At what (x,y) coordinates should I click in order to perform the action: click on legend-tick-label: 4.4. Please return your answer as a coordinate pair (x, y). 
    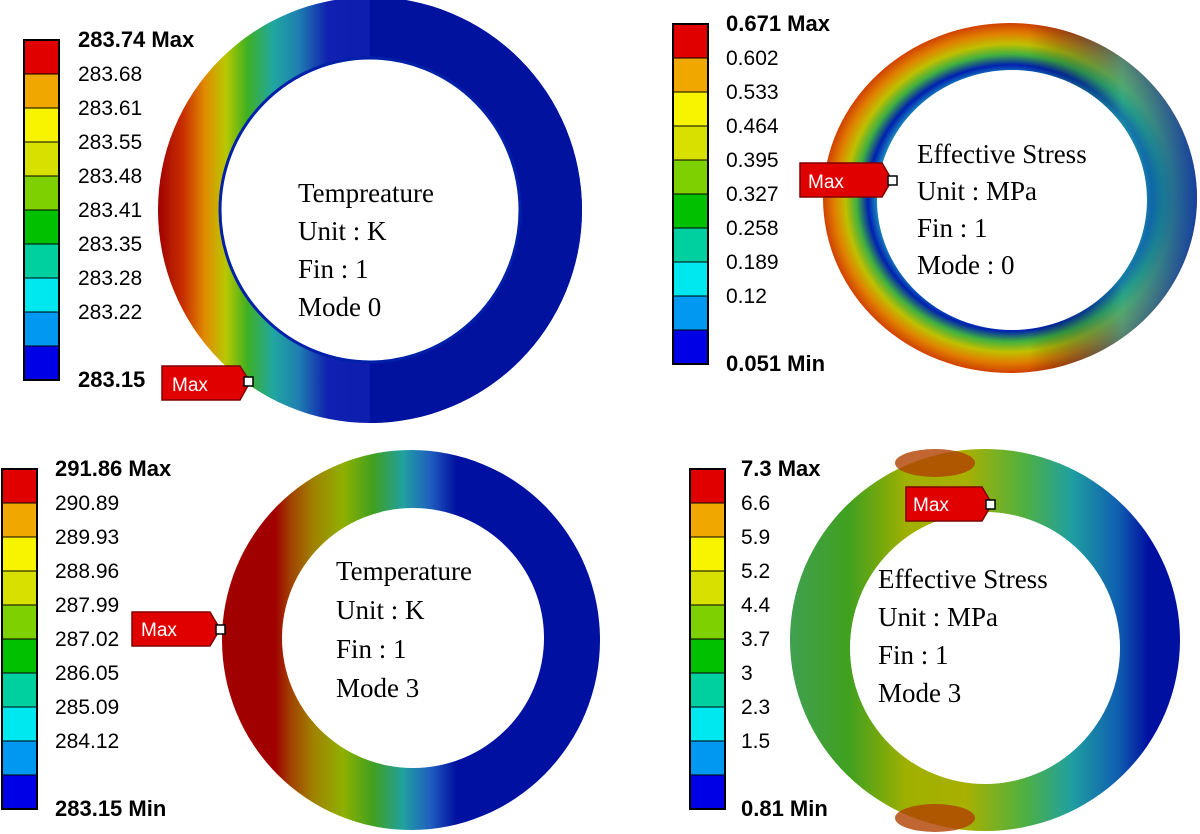
    Looking at the image, I should click on (756, 605).